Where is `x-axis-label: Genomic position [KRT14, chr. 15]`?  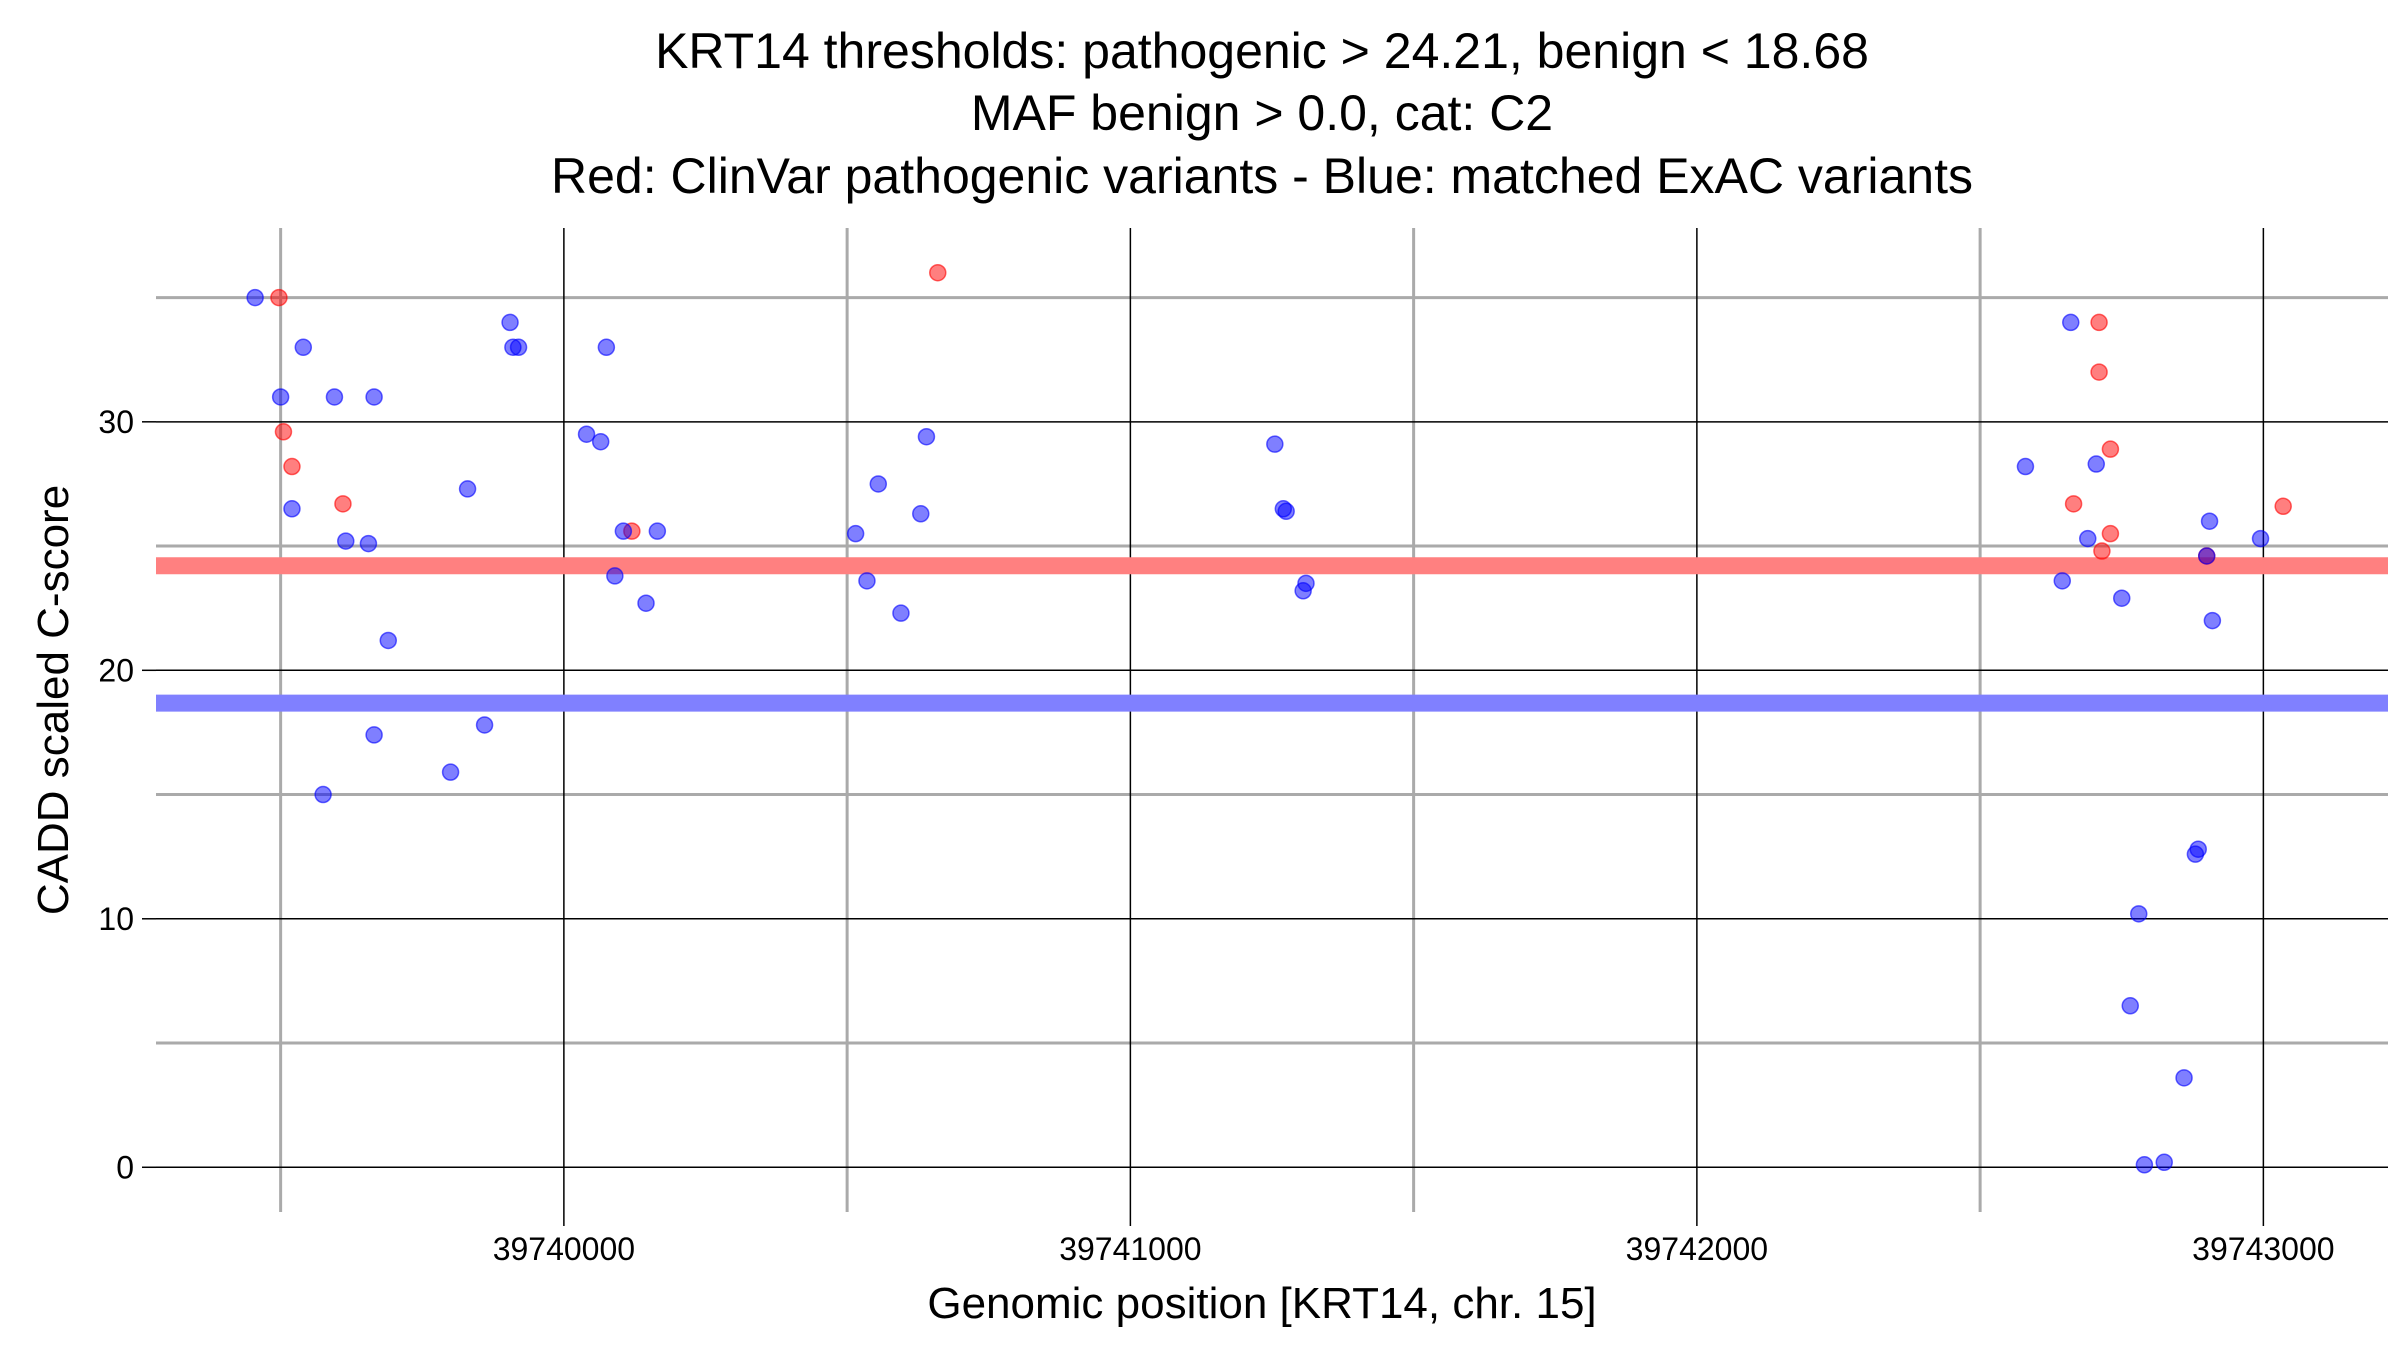
x-axis-label: Genomic position [KRT14, chr. 15] is located at coordinates (1261, 1303).